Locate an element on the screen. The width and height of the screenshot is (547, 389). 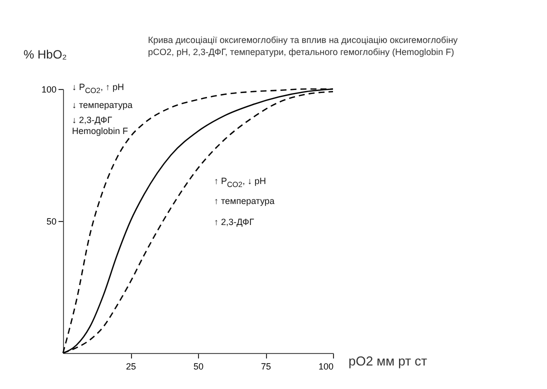
y-axis-title: % HbO₂ is located at coordinates (46, 55).